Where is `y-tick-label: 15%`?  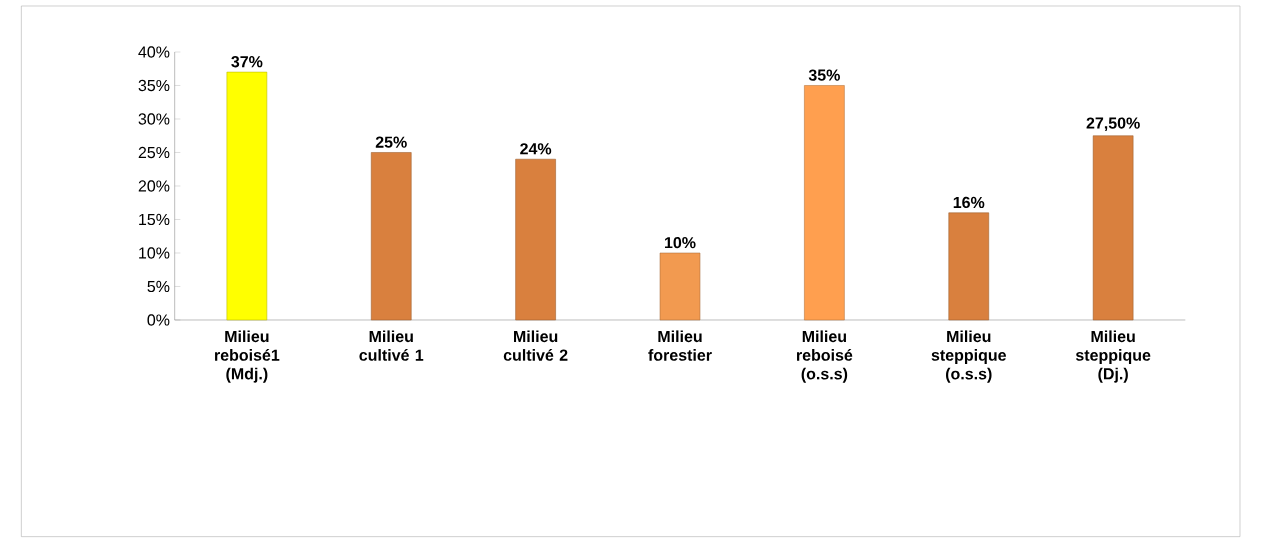 y-tick-label: 15% is located at coordinates (154, 219).